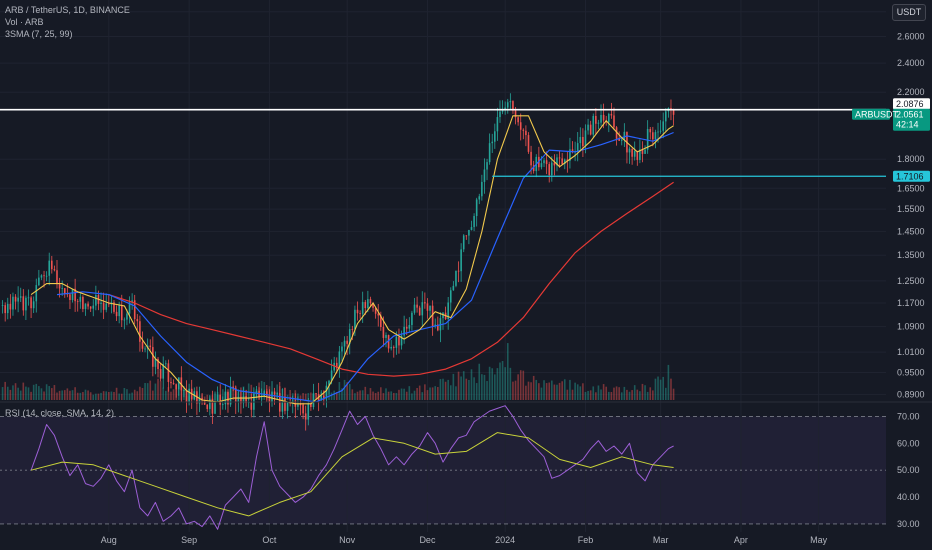 The image size is (932, 550). What do you see at coordinates (911, 373) in the screenshot?
I see `price-tick-label: 0.9500` at bounding box center [911, 373].